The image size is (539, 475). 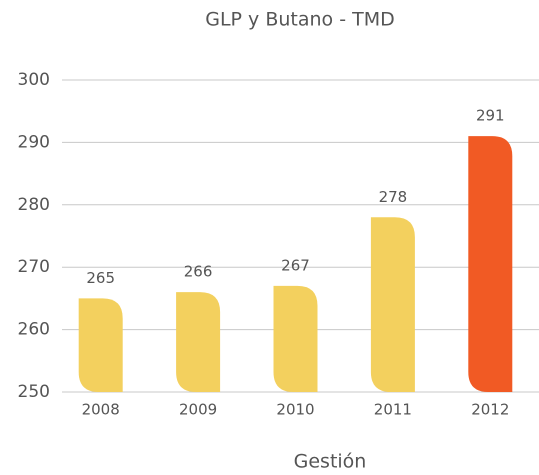 I want to click on y-tick-label: 250, so click(x=34, y=392).